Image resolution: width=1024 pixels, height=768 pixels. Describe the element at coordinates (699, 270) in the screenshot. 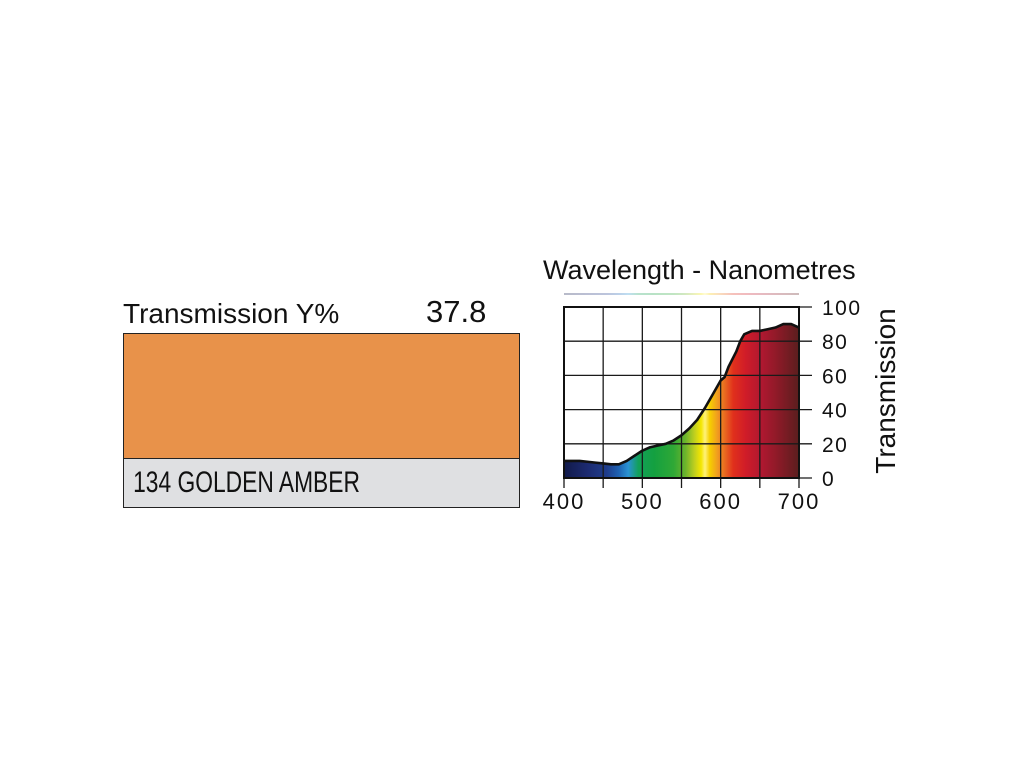

I see `chart-xlabel: Wavelength - Nanometres` at that location.